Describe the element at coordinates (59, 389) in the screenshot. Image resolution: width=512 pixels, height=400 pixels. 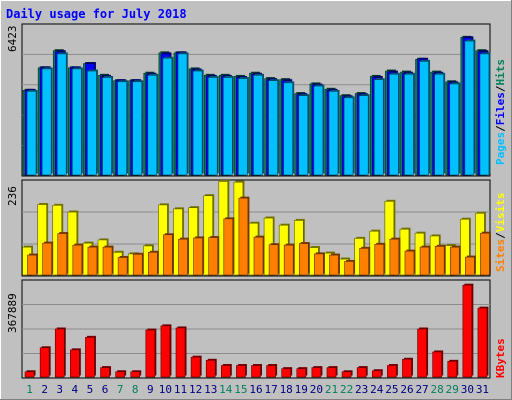
I see `day-label-3: 3` at that location.